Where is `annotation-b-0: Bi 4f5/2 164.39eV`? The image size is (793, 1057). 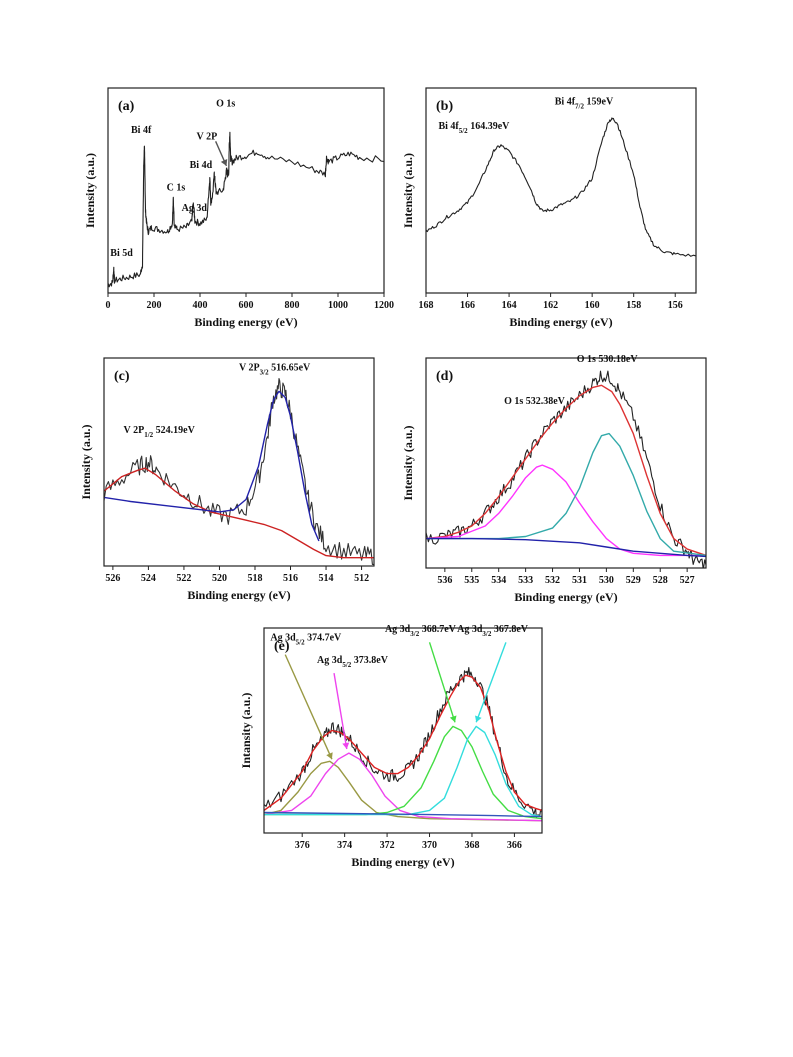
annotation-b-0: Bi 4f5/2 164.39eV is located at coordinates (474, 128).